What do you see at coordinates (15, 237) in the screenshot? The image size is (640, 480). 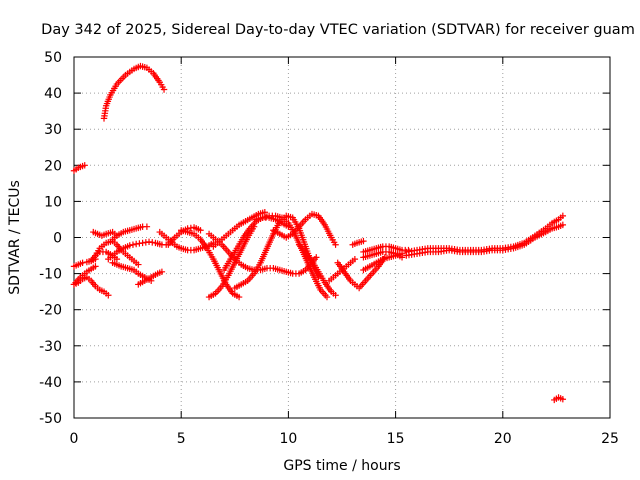 I see `y-axis-label: SDTVAR / TECUs` at bounding box center [15, 237].